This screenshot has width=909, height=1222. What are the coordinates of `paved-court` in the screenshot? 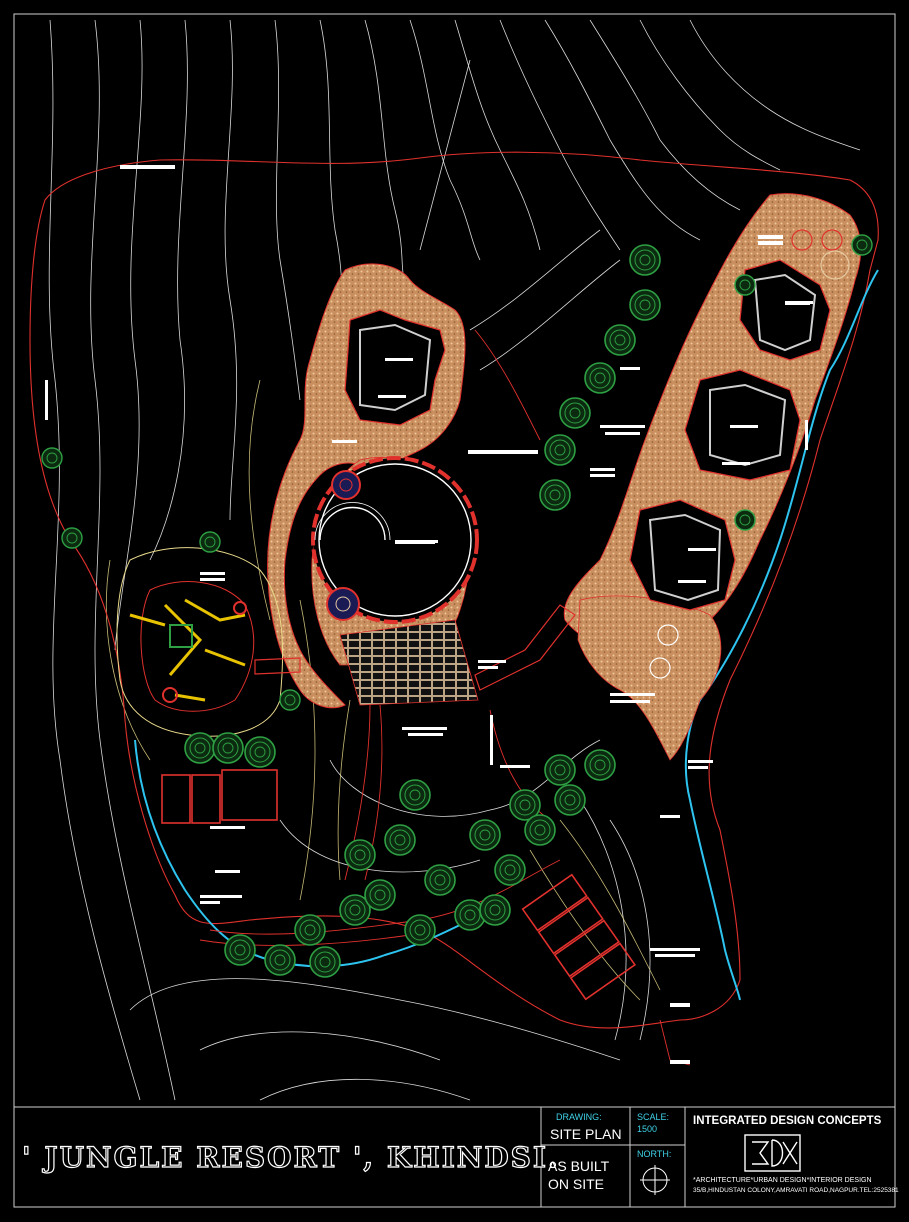 It's located at (409, 662).